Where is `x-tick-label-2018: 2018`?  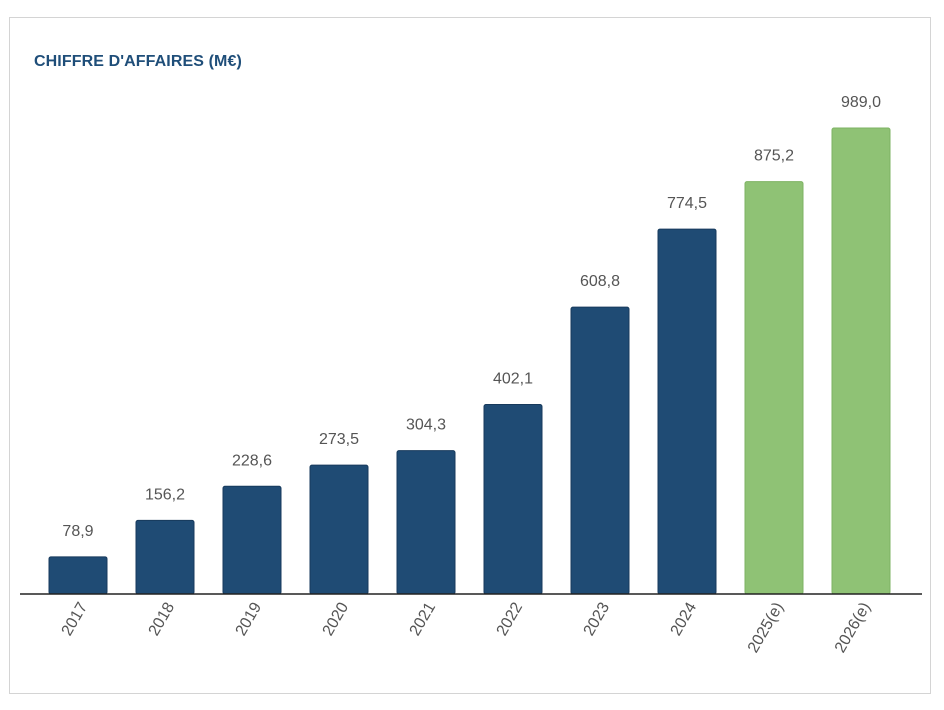 x-tick-label-2018: 2018 is located at coordinates (162, 619).